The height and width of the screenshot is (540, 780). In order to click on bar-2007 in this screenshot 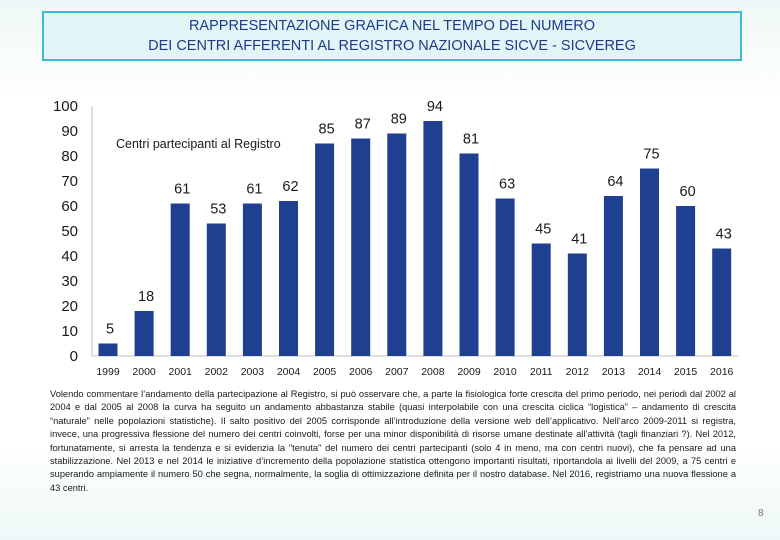, I will do `click(397, 244)`.